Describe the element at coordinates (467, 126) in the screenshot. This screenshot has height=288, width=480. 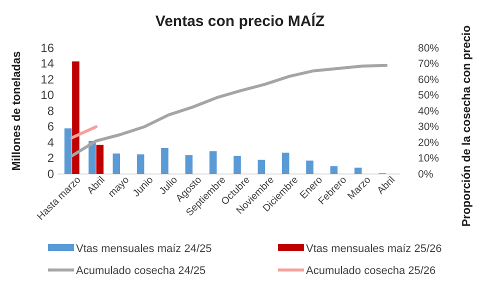
I see `y2-axis-title: Proporción de la cosecha con precio` at that location.